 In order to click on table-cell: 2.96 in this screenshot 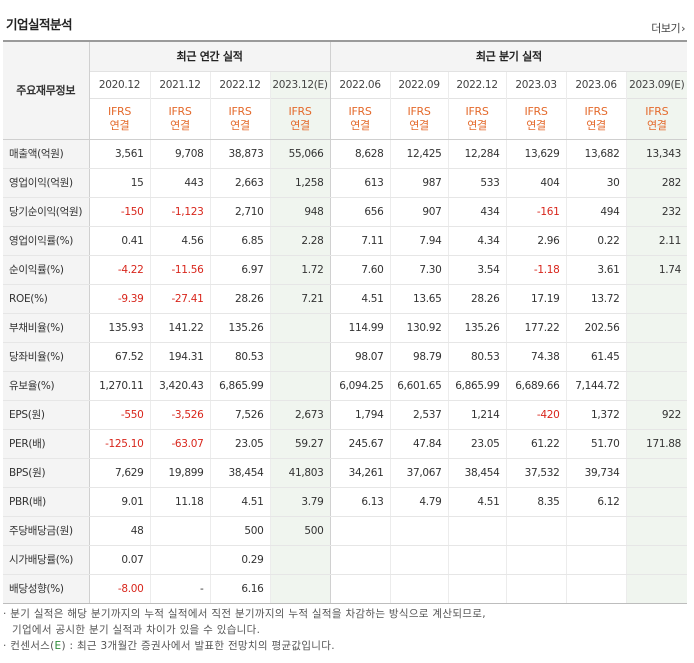, I will do `click(536, 241)`.